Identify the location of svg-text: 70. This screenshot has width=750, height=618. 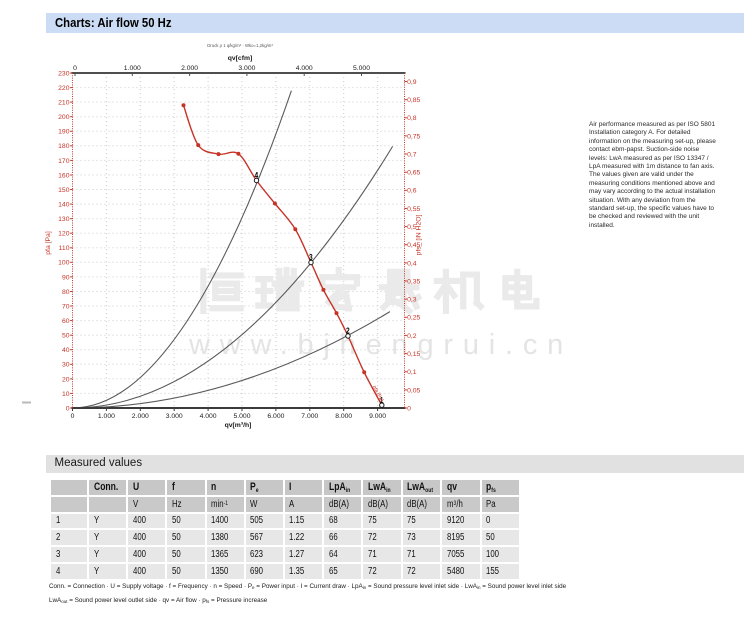
(66, 306).